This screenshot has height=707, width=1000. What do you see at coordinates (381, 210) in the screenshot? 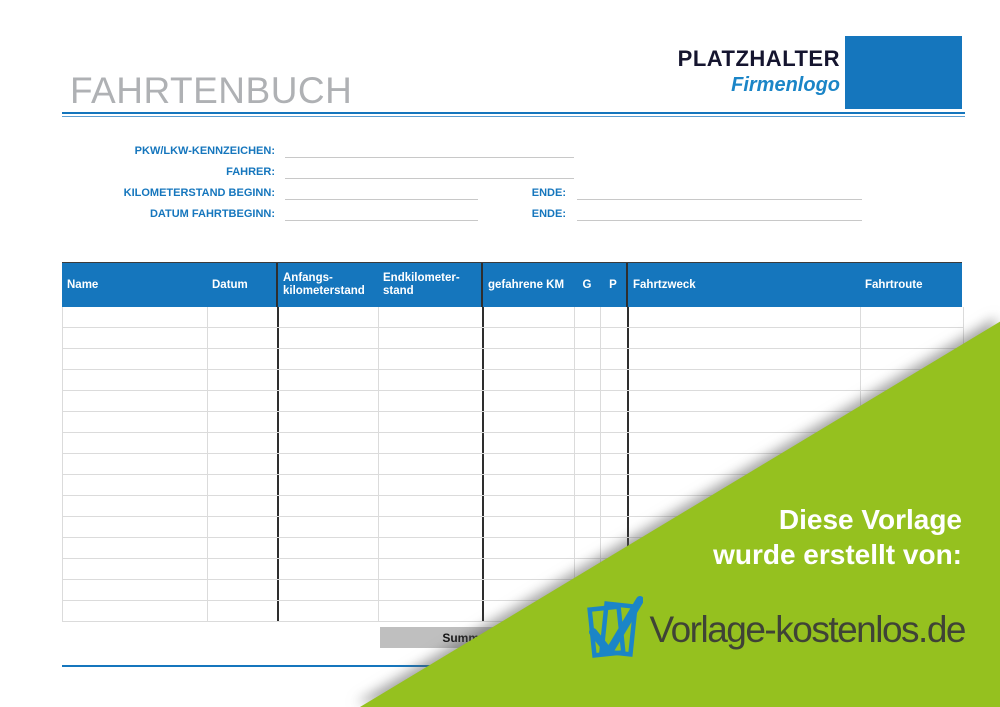
I see `datum-fahrtbeginn-field` at bounding box center [381, 210].